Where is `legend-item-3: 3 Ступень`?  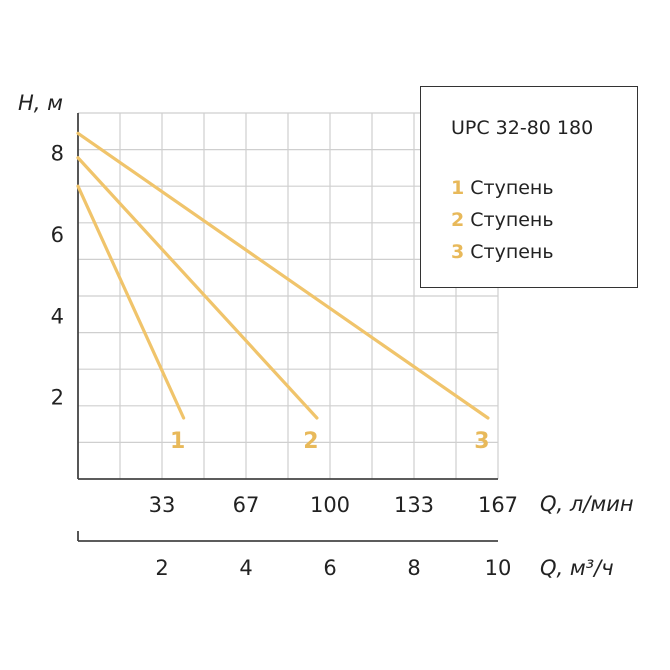
legend-item-3: 3 Ступень is located at coordinates (502, 252).